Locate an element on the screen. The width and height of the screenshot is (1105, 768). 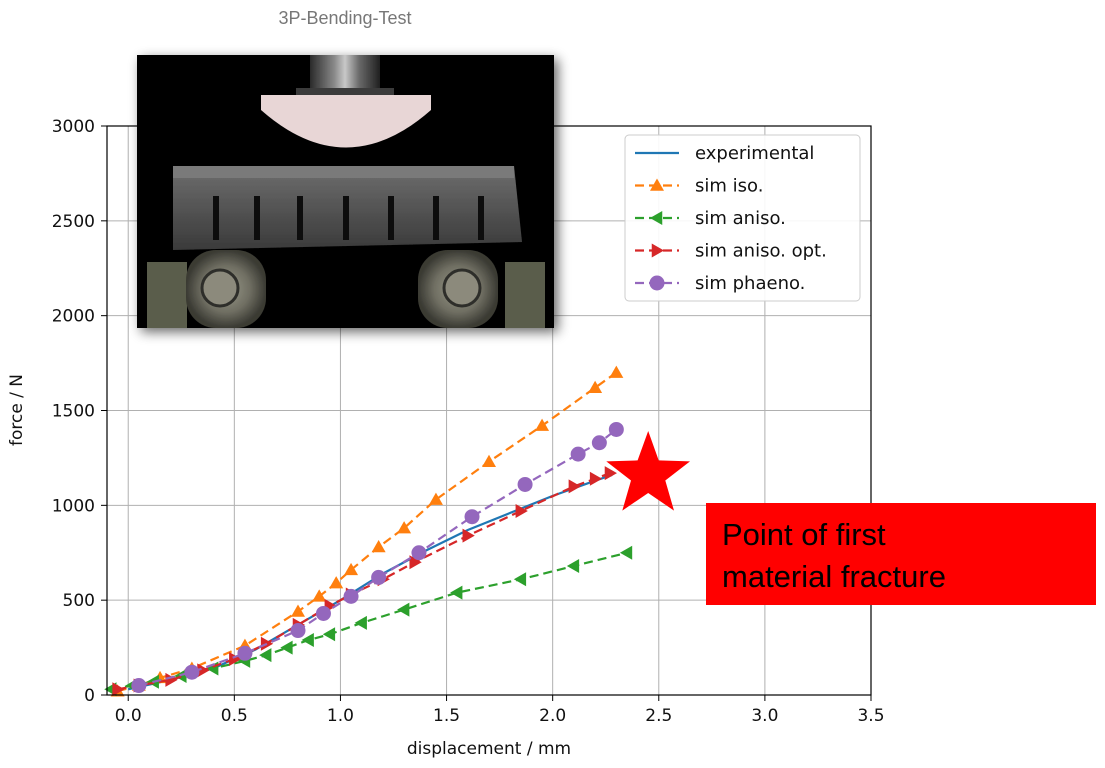
x-axis-title: displacement / mm is located at coordinates (489, 749).